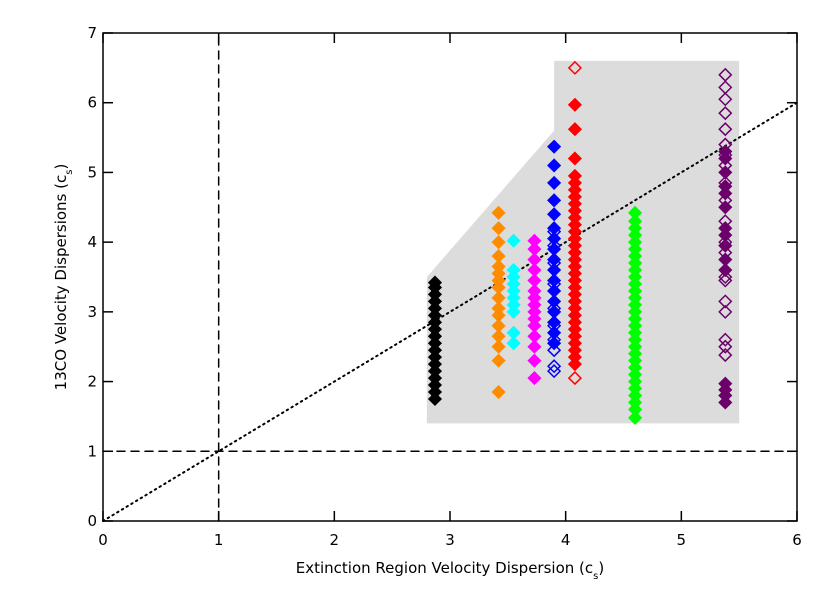  Describe the element at coordinates (92, 312) in the screenshot. I see `y-tick-label: 3` at that location.